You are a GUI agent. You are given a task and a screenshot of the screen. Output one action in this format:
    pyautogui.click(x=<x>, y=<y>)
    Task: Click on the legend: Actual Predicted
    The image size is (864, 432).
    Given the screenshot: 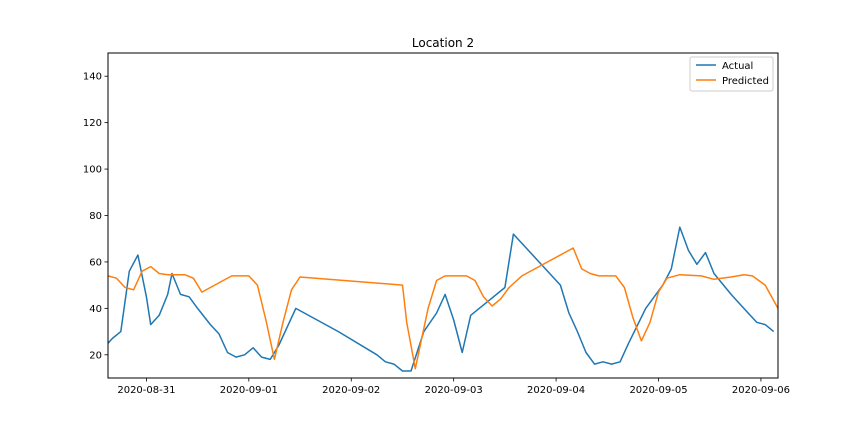 What is the action you would take?
    pyautogui.click(x=731, y=74)
    